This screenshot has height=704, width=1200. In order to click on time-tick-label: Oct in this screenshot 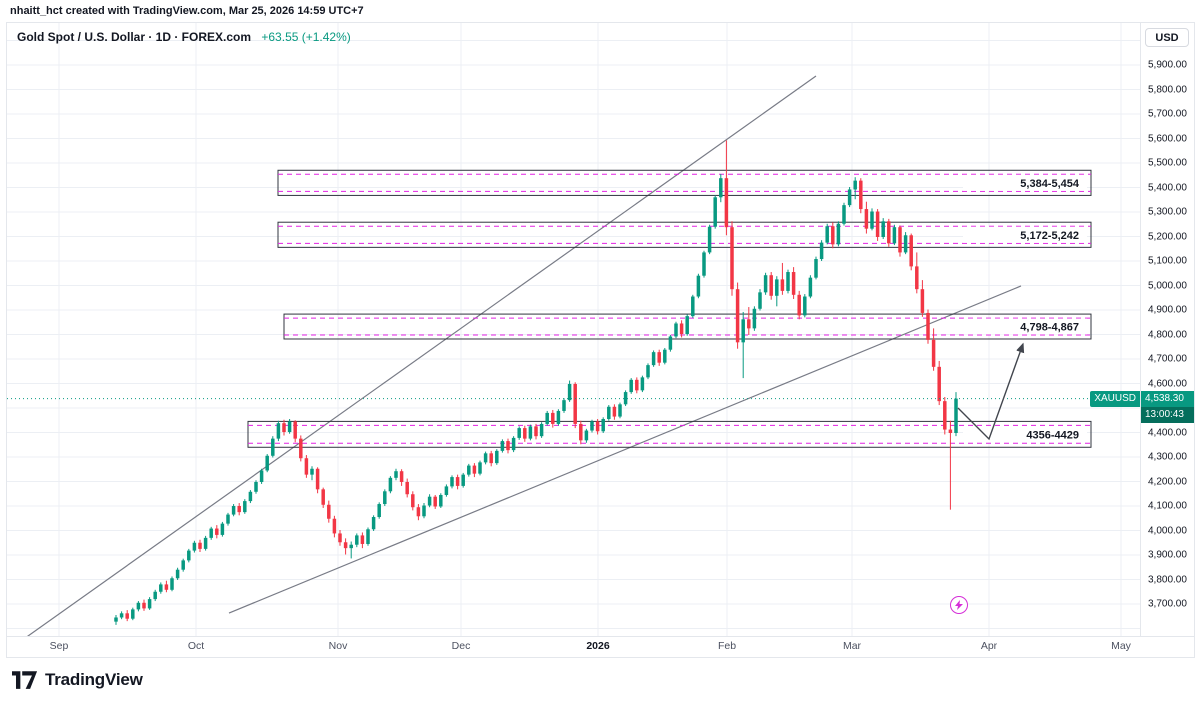, I will do `click(196, 646)`.